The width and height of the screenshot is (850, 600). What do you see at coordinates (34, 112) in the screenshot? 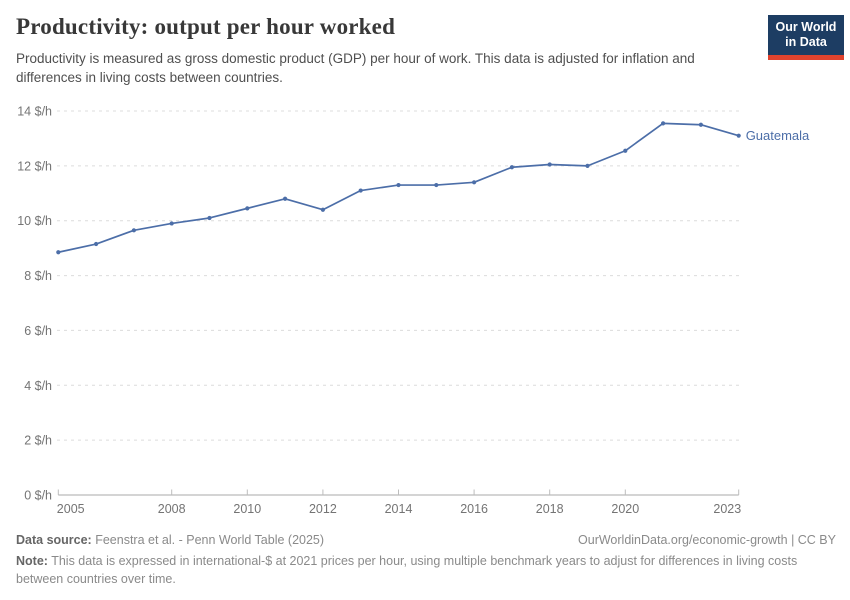
I see `y-tick-label: 14 $/h` at bounding box center [34, 112].